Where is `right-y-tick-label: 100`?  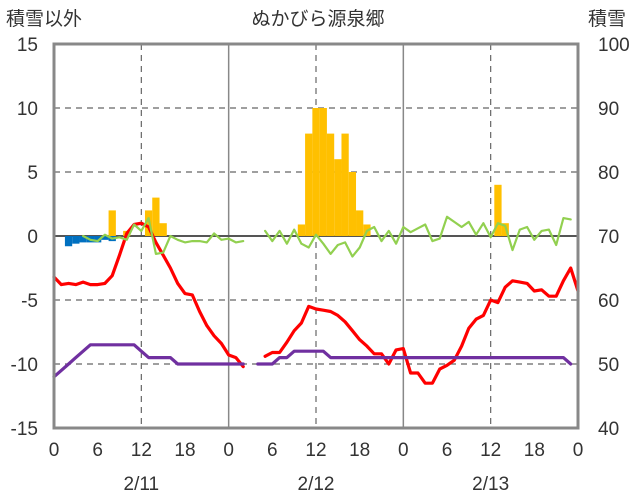 right-y-tick-label: 100 is located at coordinates (614, 45).